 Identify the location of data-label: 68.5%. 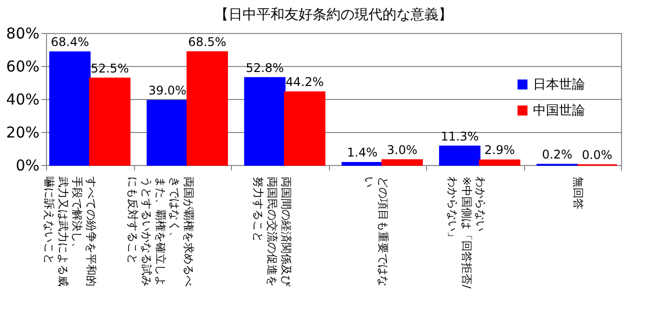
(207, 41).